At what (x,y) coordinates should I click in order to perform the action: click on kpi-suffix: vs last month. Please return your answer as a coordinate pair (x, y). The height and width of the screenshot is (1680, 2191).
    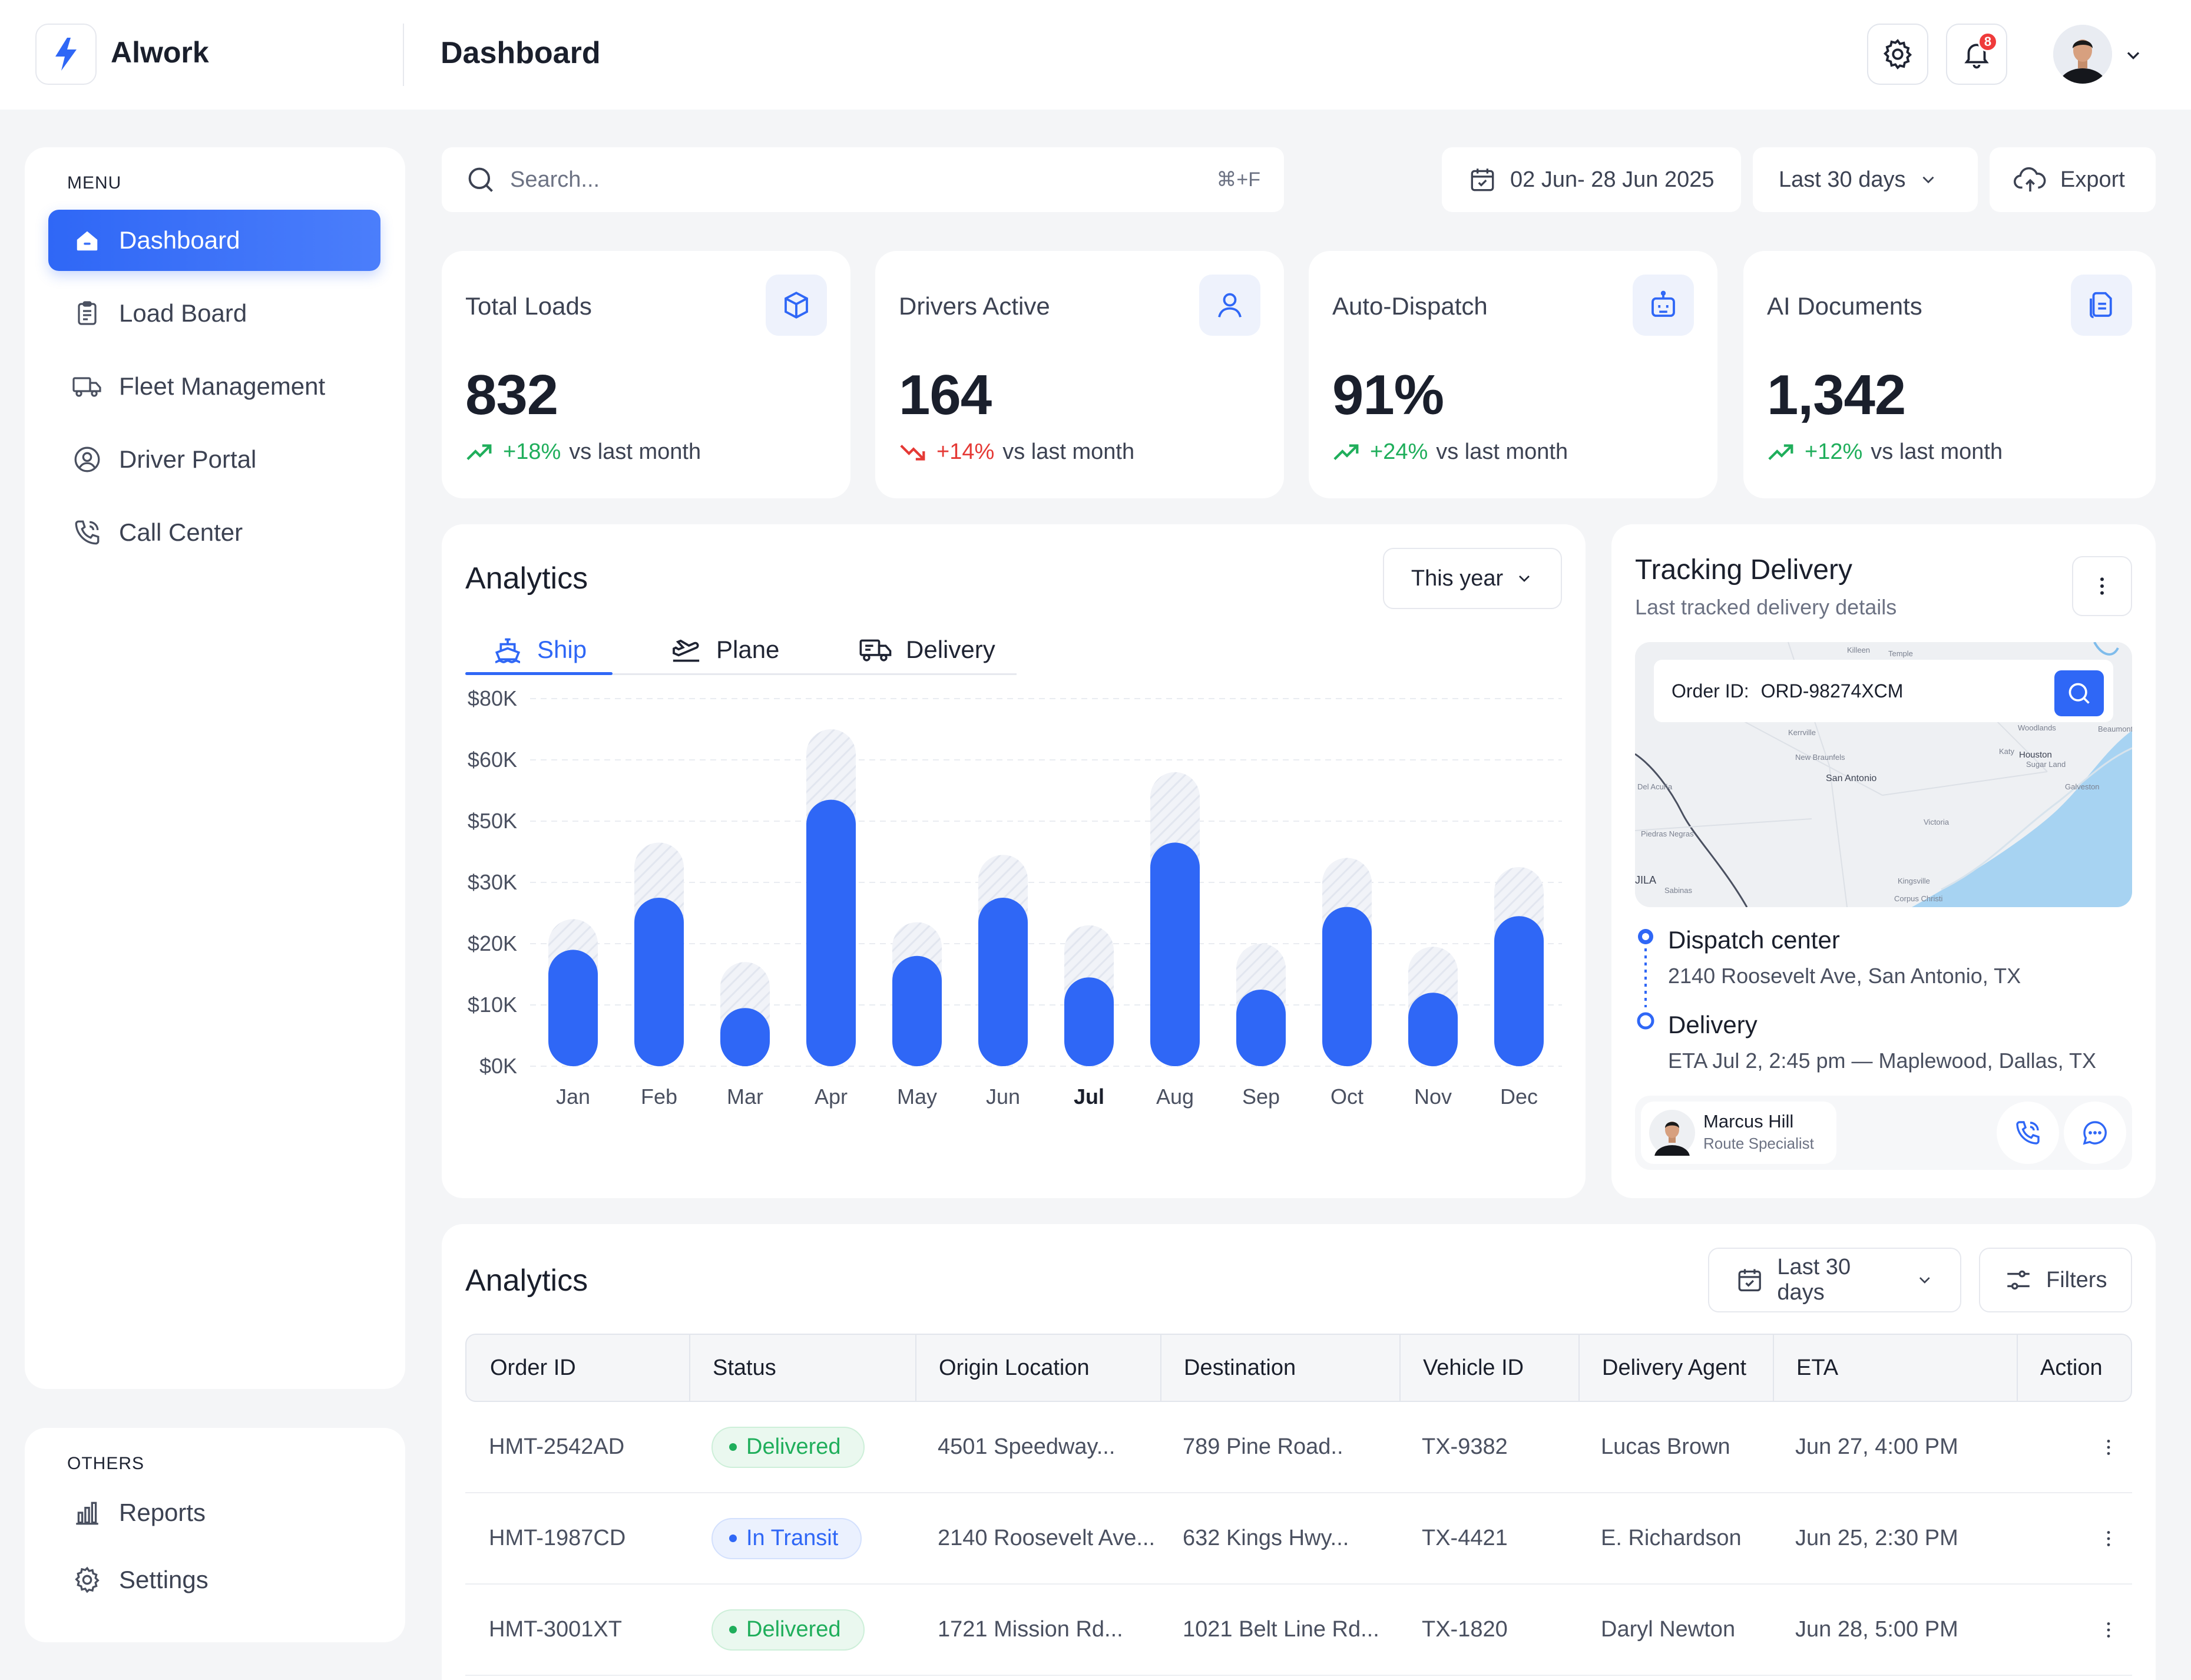
    Looking at the image, I should click on (1937, 451).